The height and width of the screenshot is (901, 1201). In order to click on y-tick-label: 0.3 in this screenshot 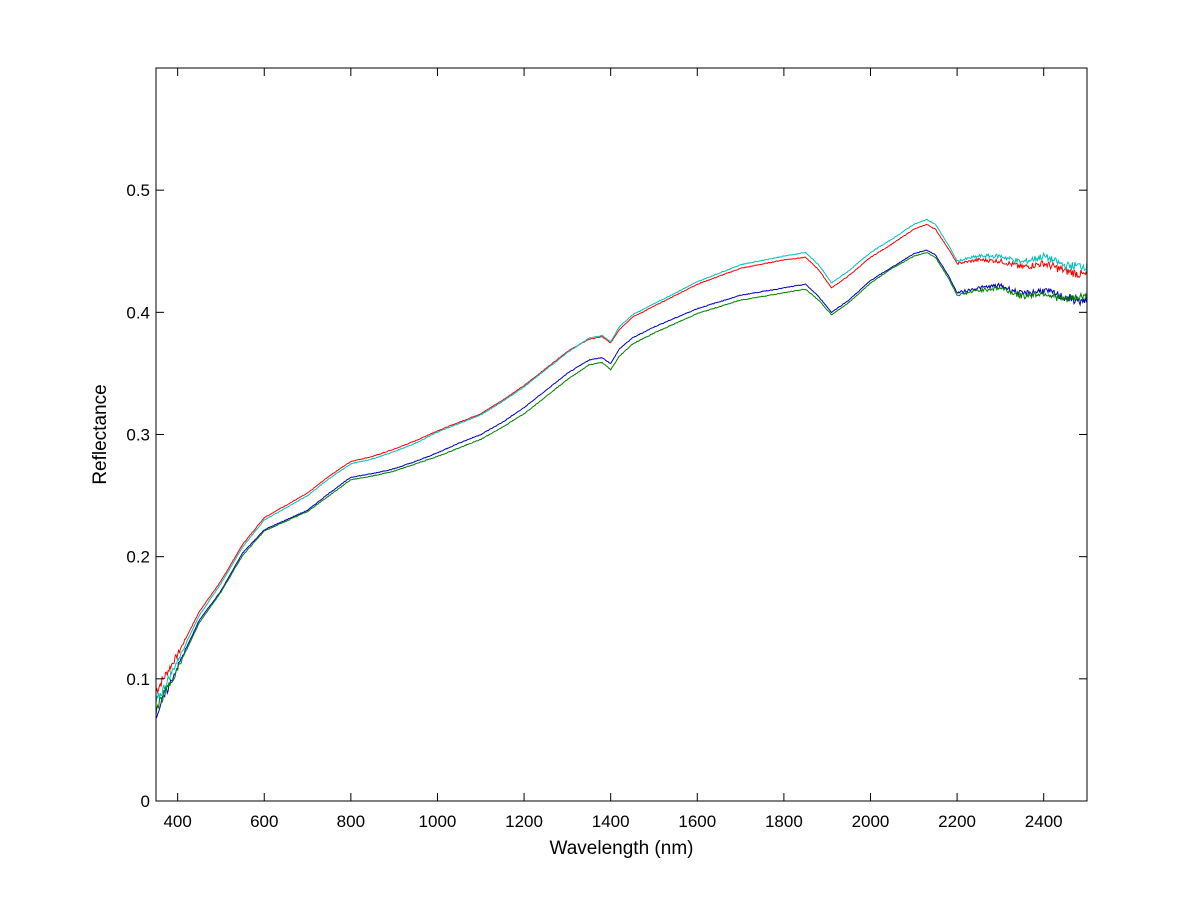, I will do `click(138, 435)`.